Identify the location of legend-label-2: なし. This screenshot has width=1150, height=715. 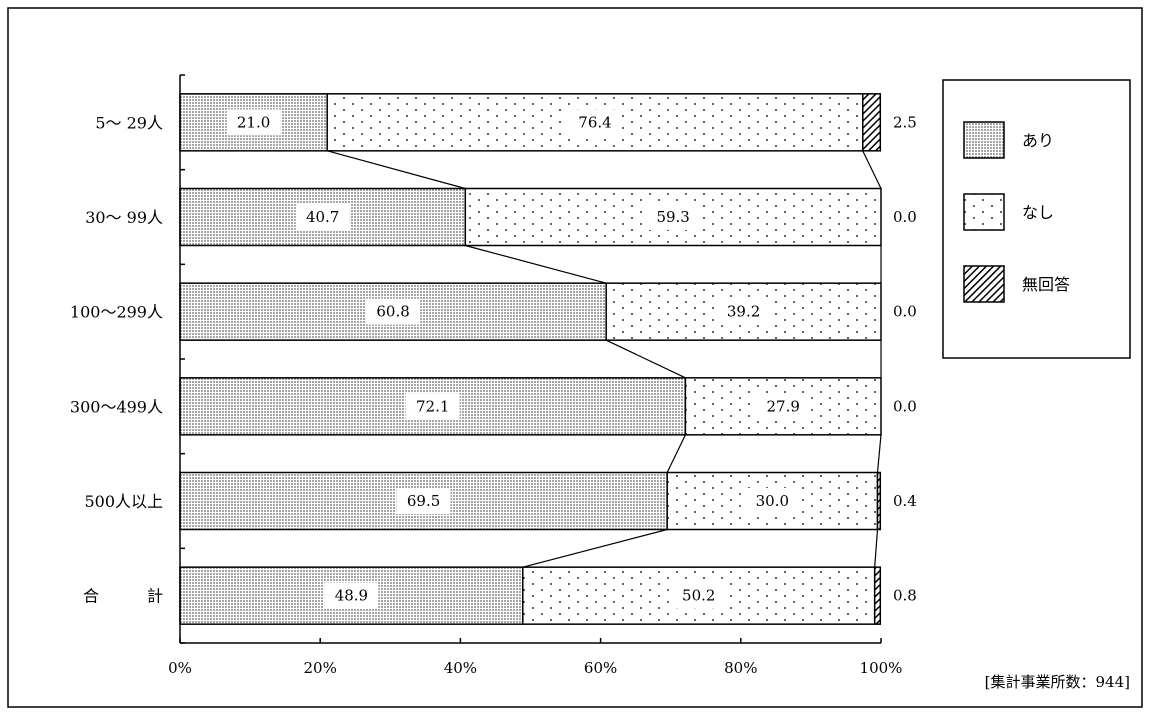
(1038, 212).